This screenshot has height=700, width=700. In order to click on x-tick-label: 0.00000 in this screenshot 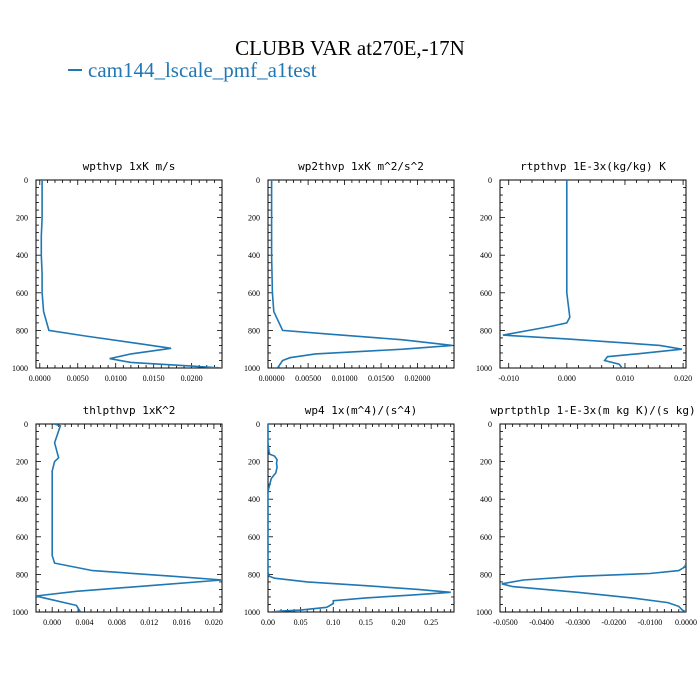, I will do `click(272, 378)`.